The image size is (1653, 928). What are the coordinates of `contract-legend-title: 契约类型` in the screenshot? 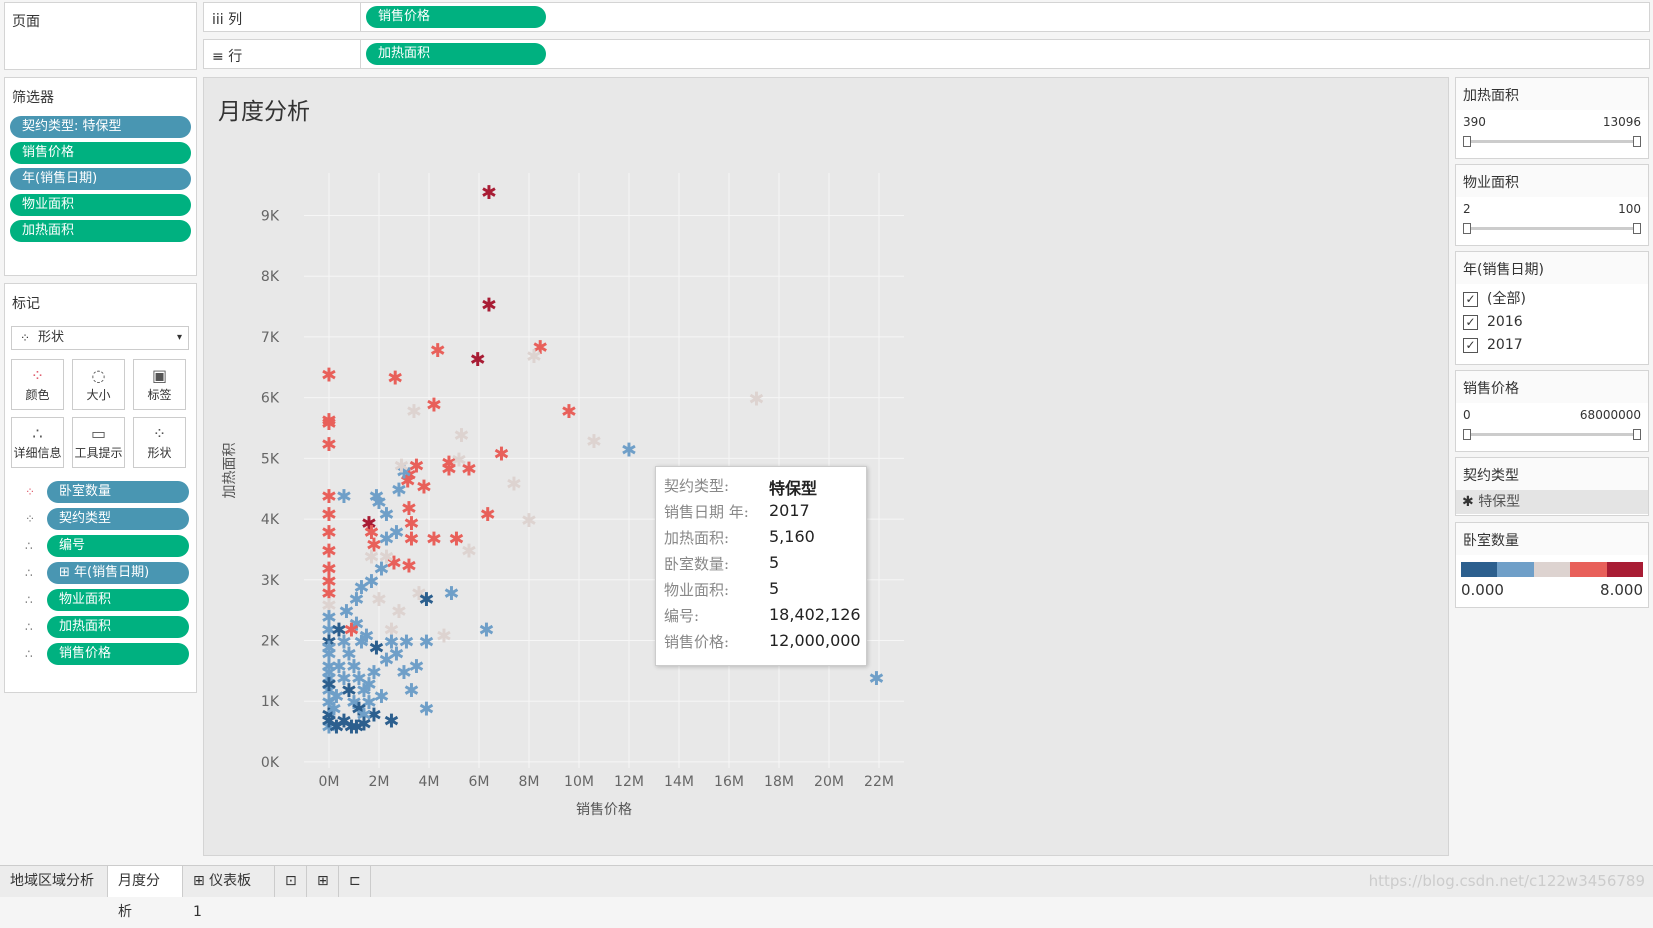 It's located at (1552, 474).